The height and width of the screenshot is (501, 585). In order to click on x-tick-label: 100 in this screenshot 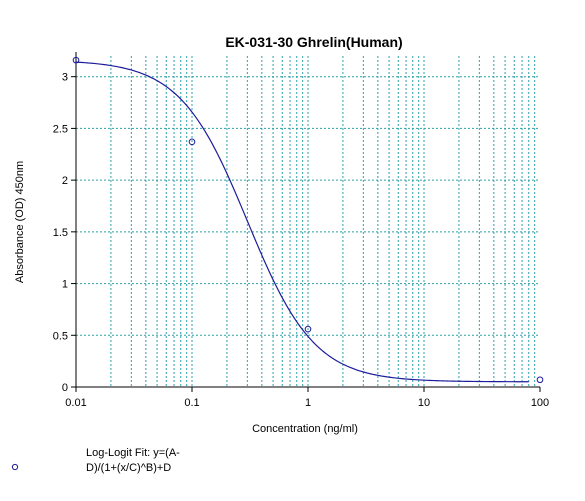, I will do `click(540, 403)`.